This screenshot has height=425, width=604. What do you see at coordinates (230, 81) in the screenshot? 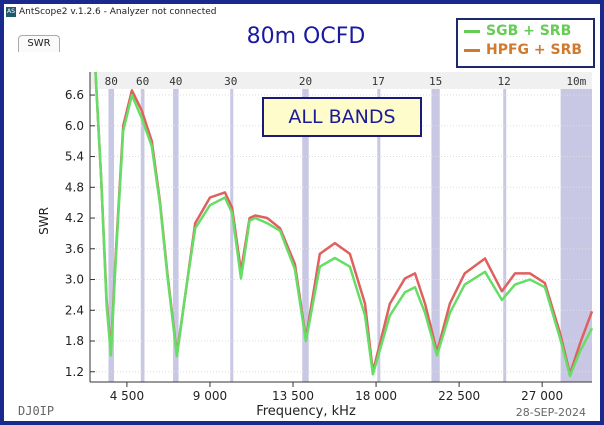
I see `band-label: 30` at bounding box center [230, 81].